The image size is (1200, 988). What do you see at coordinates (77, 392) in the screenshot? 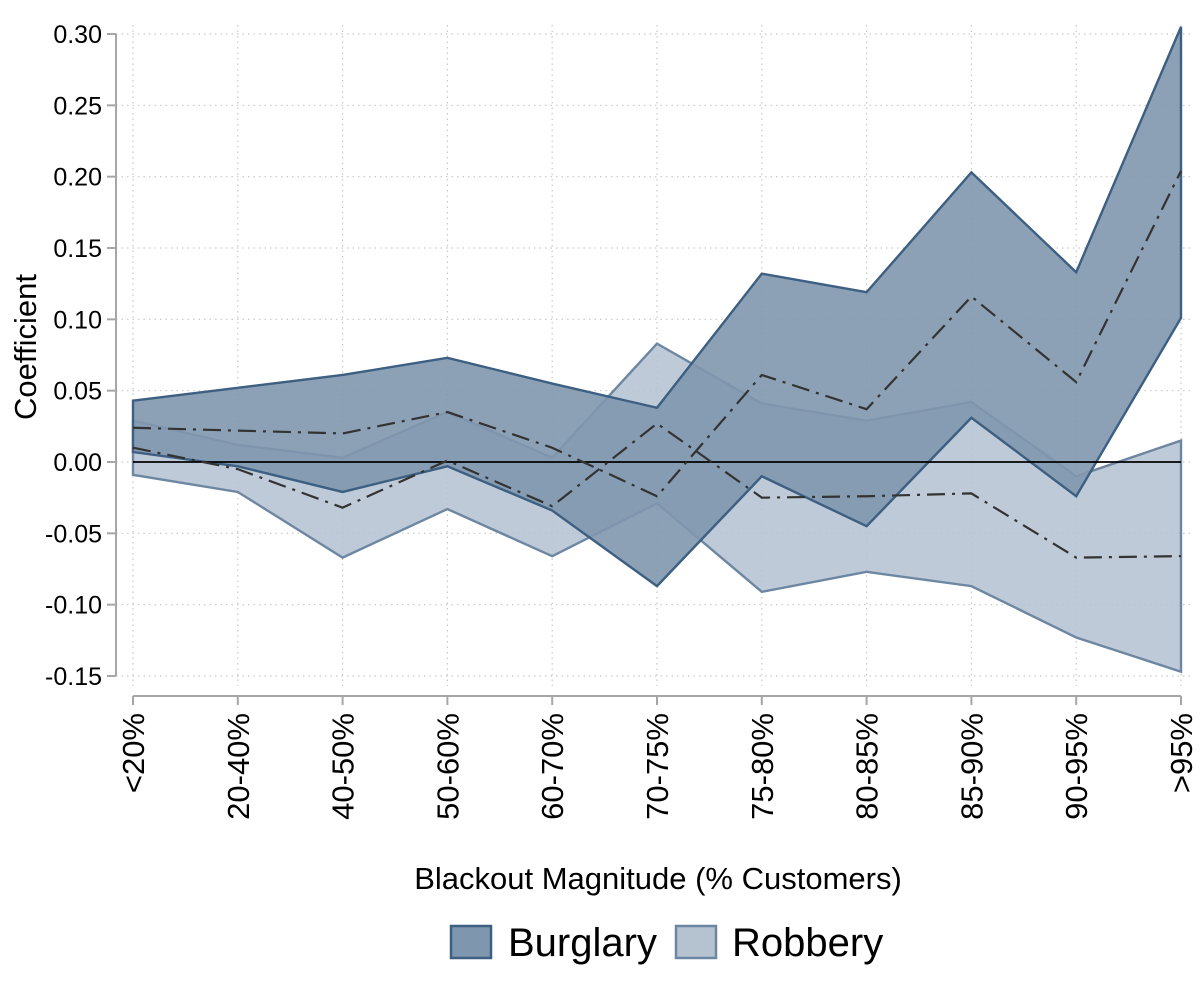
I see `y-tick-label-5: 0.05` at bounding box center [77, 392].